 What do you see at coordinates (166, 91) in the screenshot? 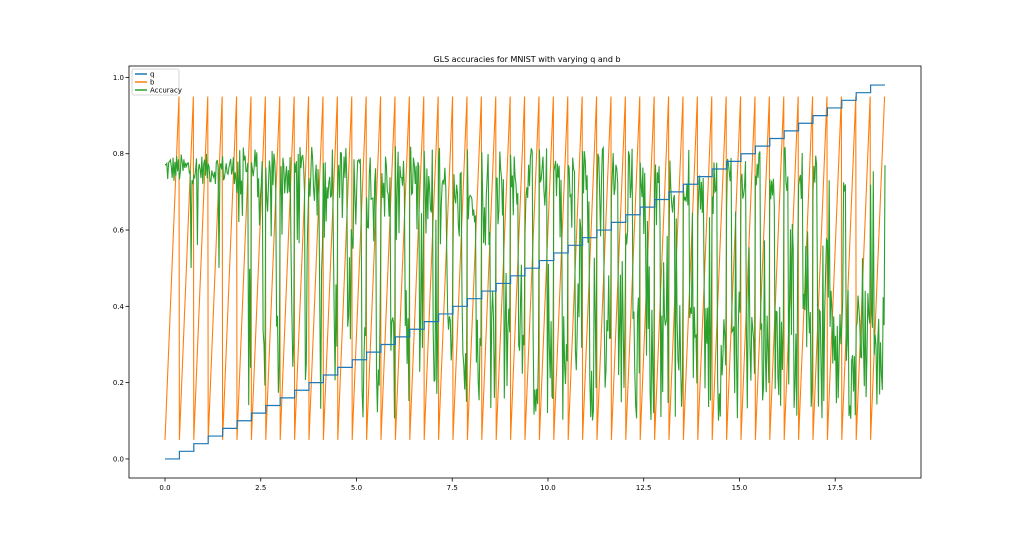
I see `legend-label: Accuracy` at bounding box center [166, 91].